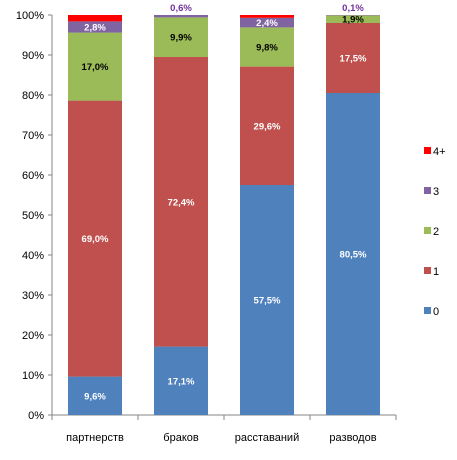  What do you see at coordinates (36, 416) in the screenshot?
I see `y-tick-label: 0%` at bounding box center [36, 416].